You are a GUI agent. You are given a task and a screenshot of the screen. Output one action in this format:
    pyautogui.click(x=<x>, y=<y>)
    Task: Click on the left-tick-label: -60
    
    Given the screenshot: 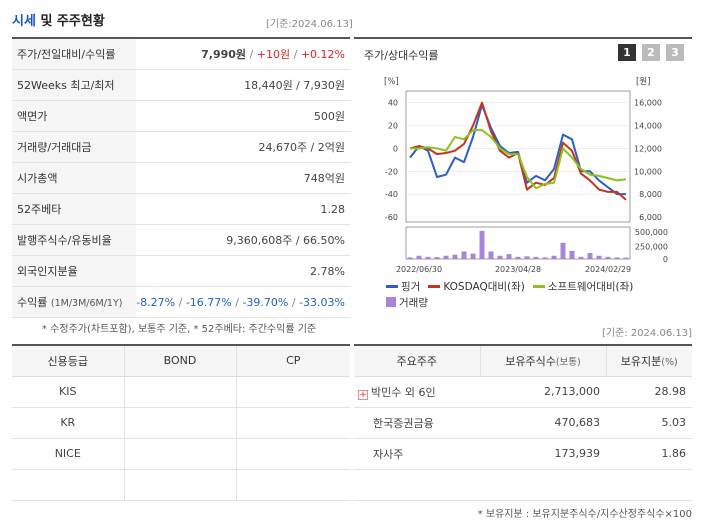 What is the action you would take?
    pyautogui.click(x=391, y=217)
    